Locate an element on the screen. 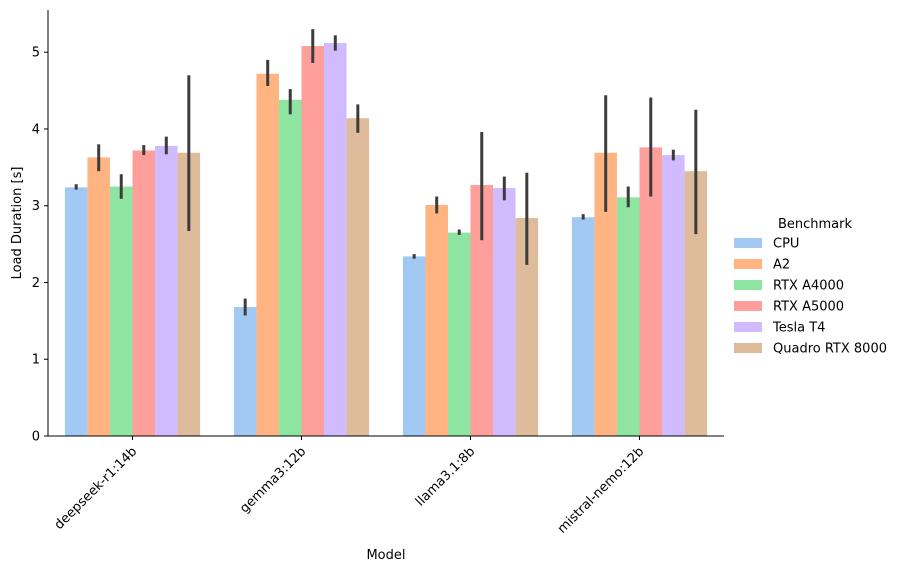 The image size is (908, 573). y-tick-label: 4 is located at coordinates (36, 129).